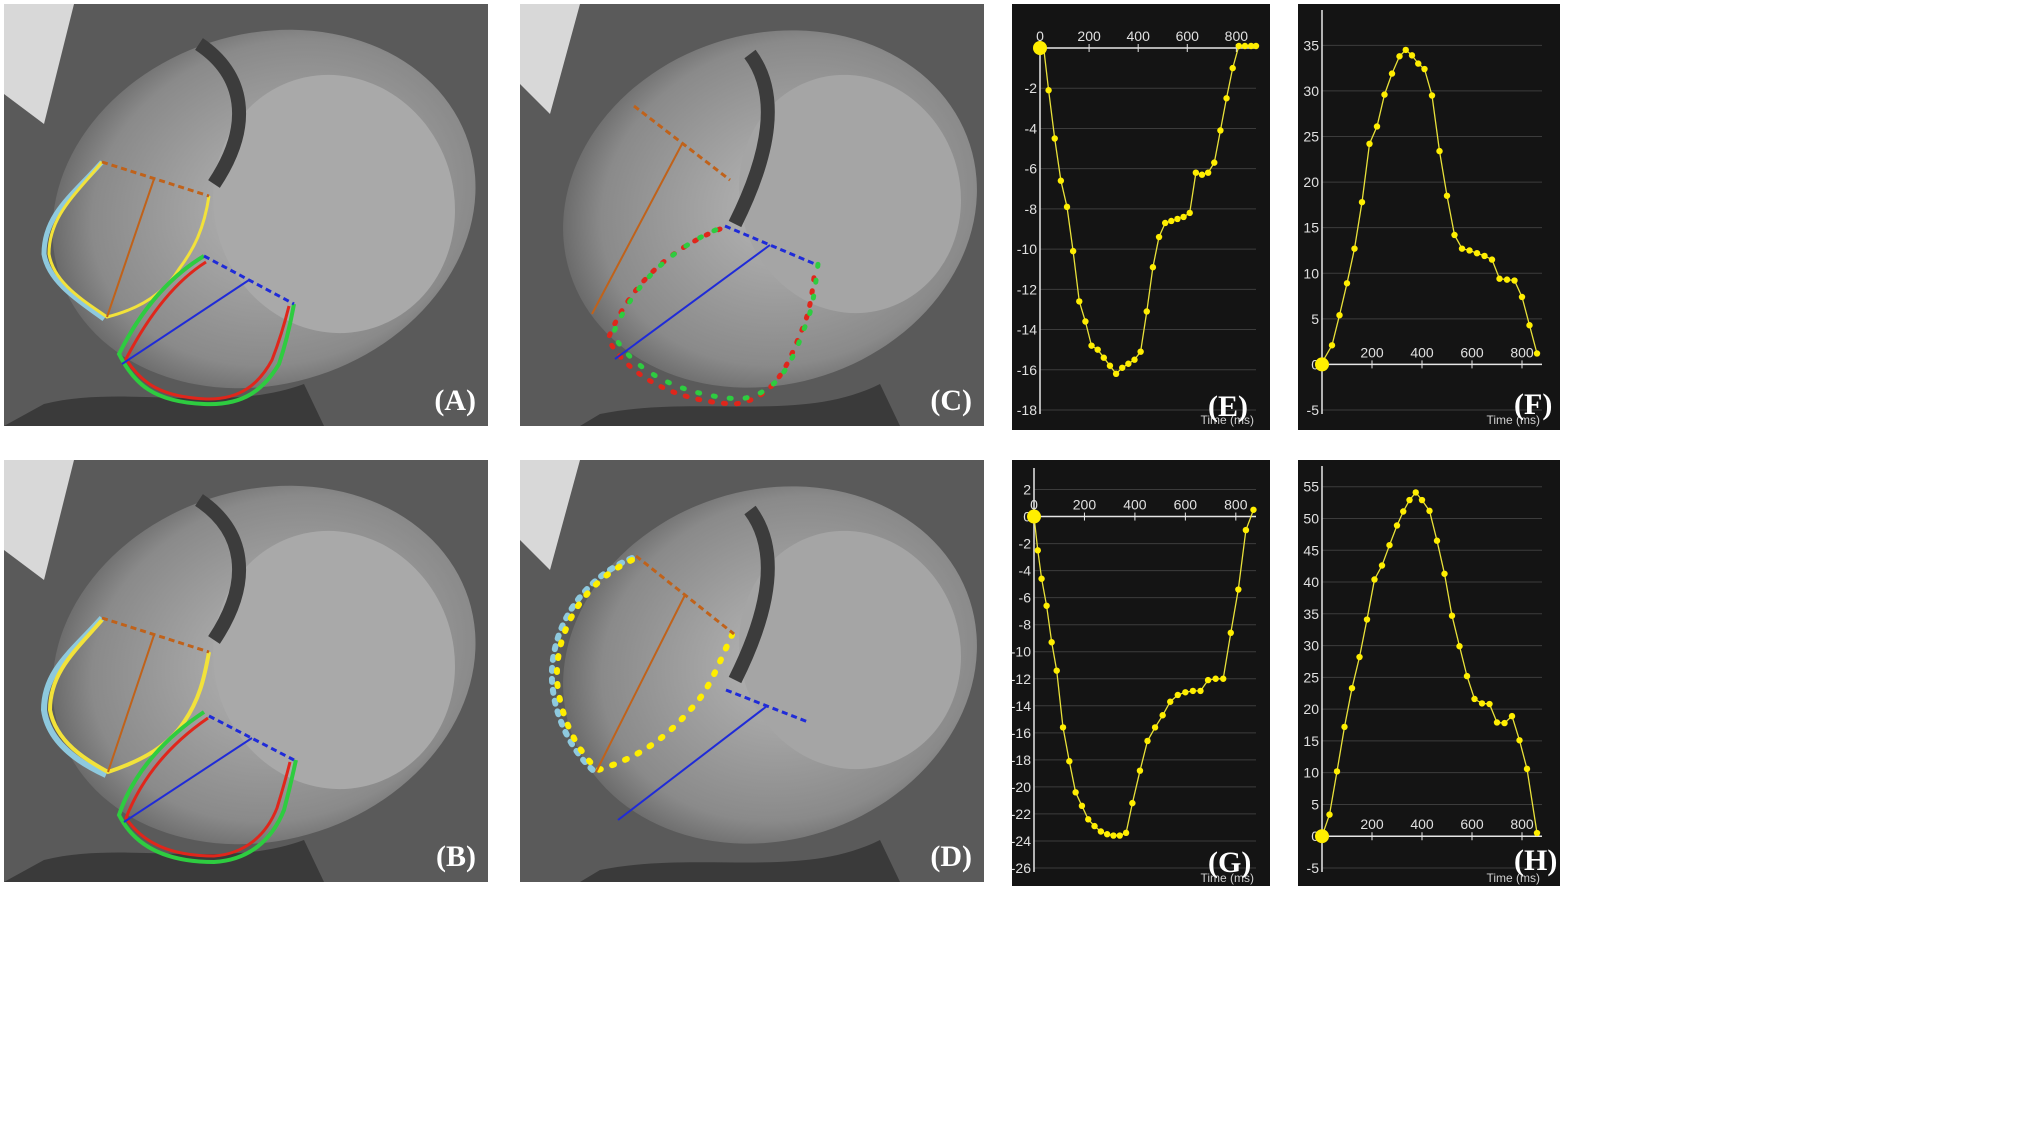 The height and width of the screenshot is (1146, 2017). Describe the element at coordinates (1031, 169) in the screenshot. I see `y-tick-label-e-2: -6` at that location.